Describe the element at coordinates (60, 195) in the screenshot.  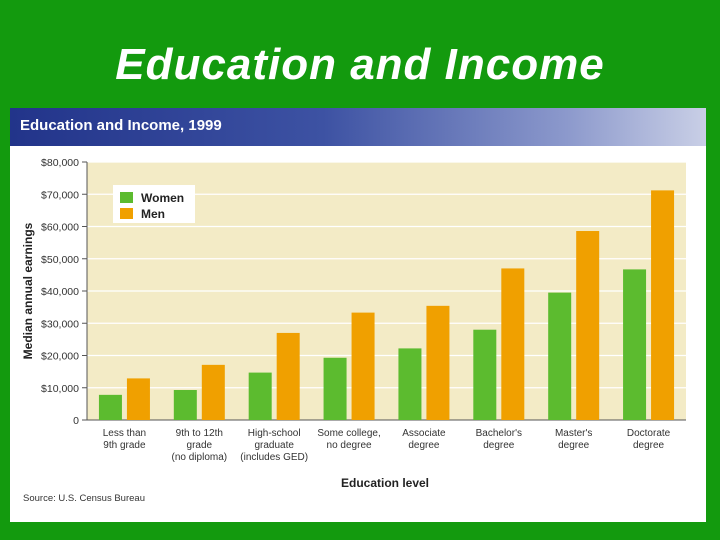
I see `y-tick-label: $70,000` at that location.